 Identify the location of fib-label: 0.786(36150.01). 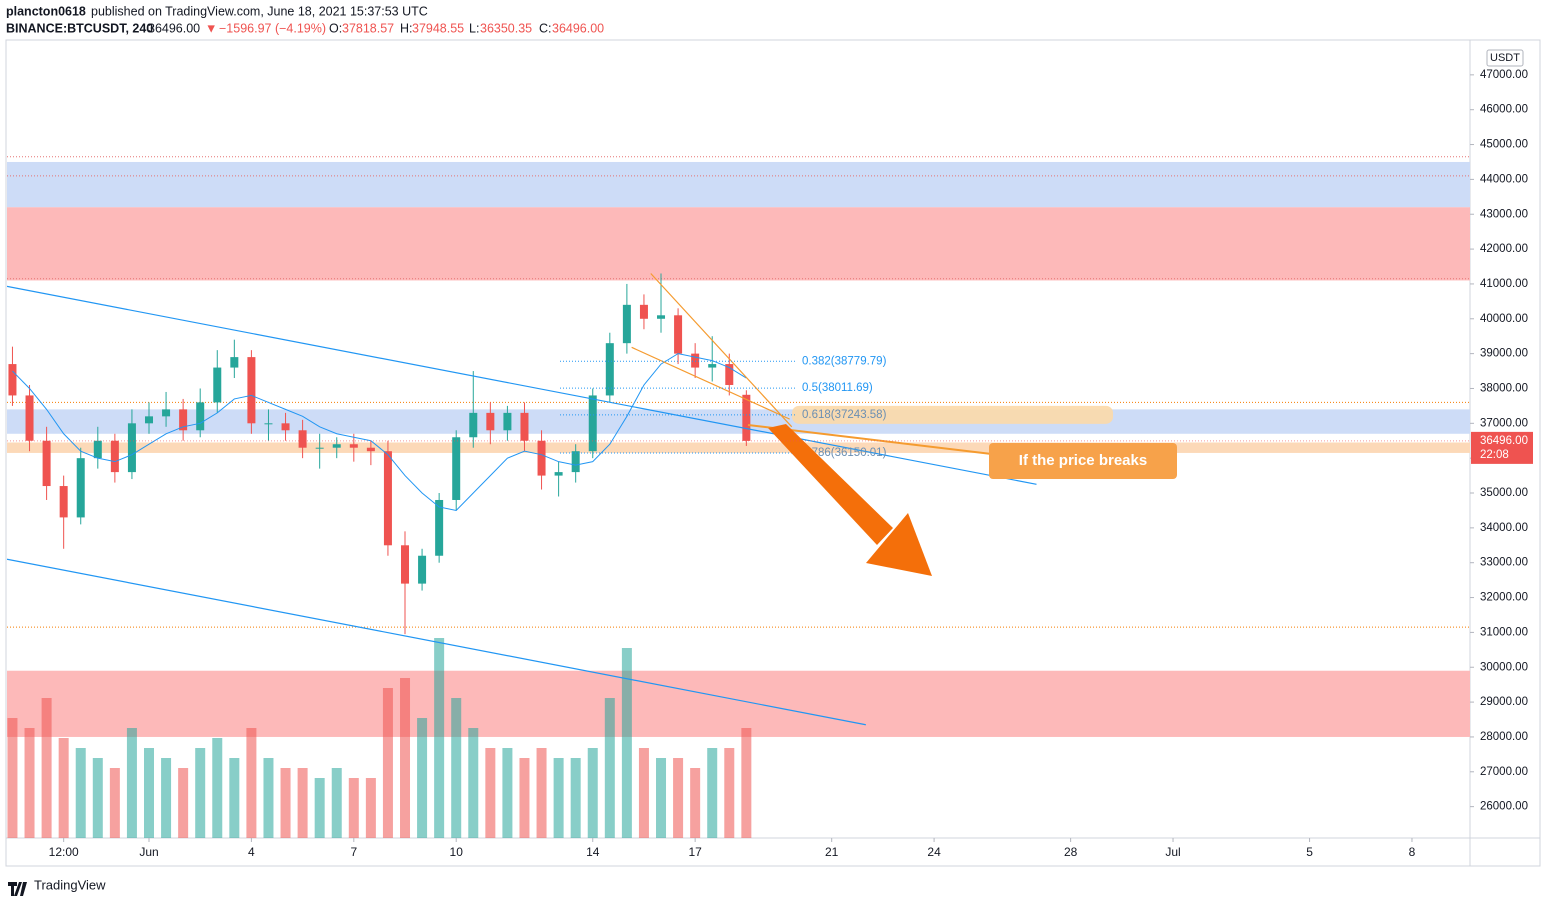
(844, 453).